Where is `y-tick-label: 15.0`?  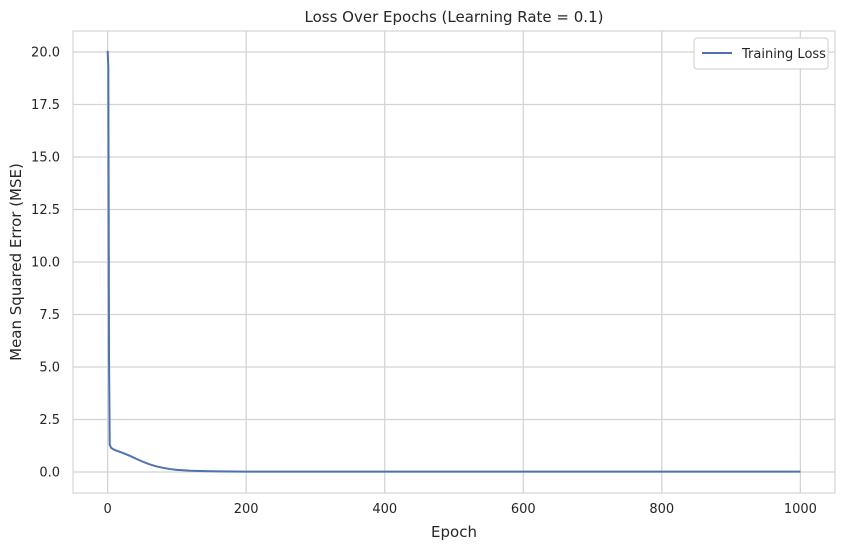 y-tick-label: 15.0 is located at coordinates (45, 158).